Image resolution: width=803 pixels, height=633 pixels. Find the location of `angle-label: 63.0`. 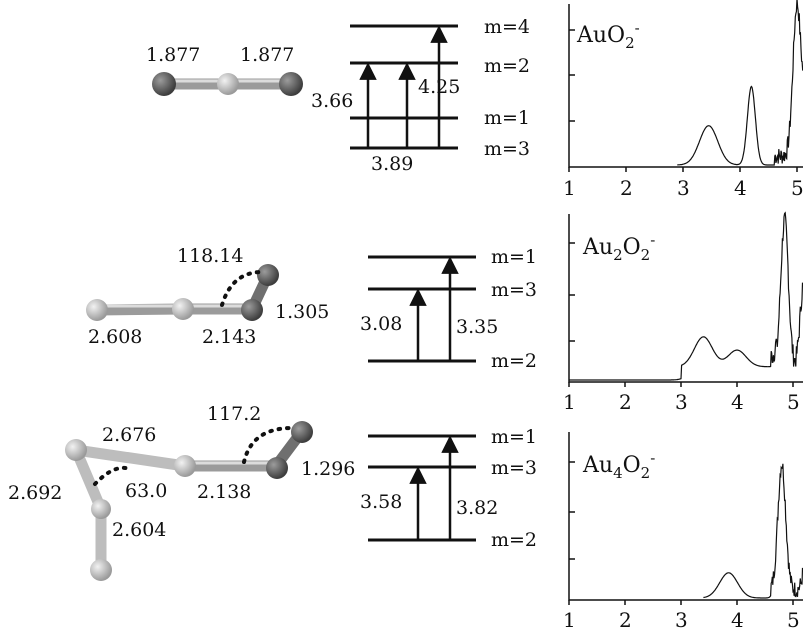

angle-label: 63.0 is located at coordinates (146, 491).